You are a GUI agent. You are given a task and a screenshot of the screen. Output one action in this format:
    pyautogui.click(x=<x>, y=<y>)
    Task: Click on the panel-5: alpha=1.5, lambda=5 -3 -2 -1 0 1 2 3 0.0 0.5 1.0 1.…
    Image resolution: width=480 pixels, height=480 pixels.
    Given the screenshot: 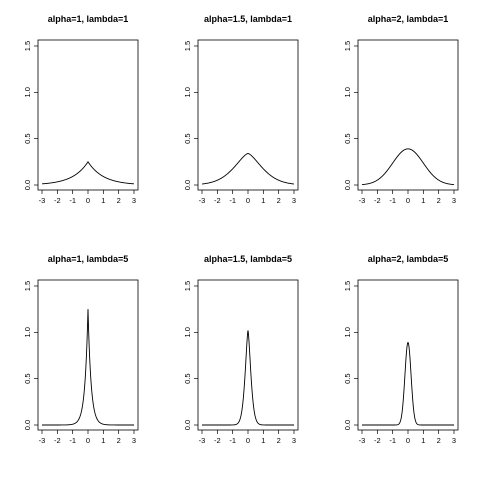 What is the action you would take?
    pyautogui.click(x=241, y=349)
    